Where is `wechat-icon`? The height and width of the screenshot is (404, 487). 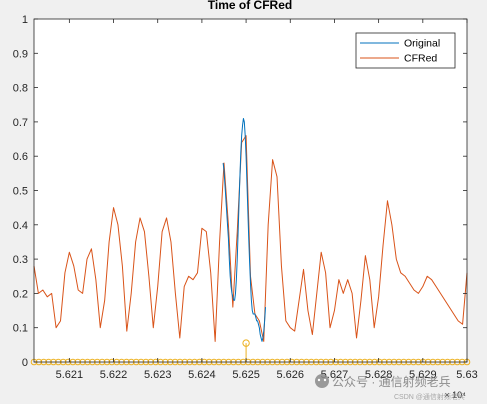
wechat-icon is located at coordinates (322, 381).